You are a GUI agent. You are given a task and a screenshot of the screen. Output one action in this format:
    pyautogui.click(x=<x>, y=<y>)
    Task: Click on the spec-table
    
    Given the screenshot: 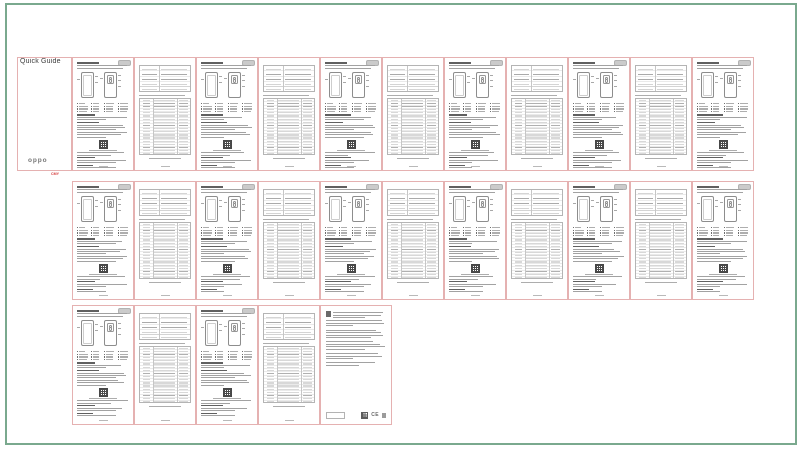 What is the action you would take?
    pyautogui.click(x=413, y=127)
    